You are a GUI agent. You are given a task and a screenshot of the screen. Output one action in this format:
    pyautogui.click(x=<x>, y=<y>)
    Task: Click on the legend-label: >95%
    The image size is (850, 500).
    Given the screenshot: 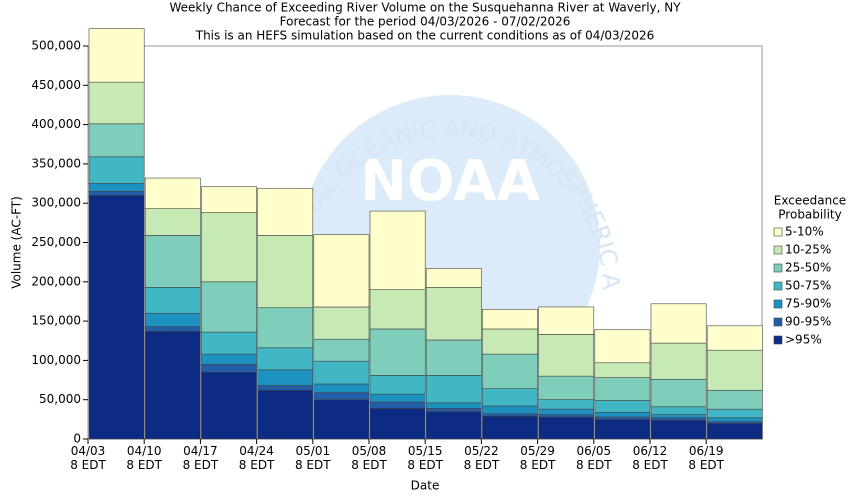 What is the action you would take?
    pyautogui.click(x=803, y=340)
    